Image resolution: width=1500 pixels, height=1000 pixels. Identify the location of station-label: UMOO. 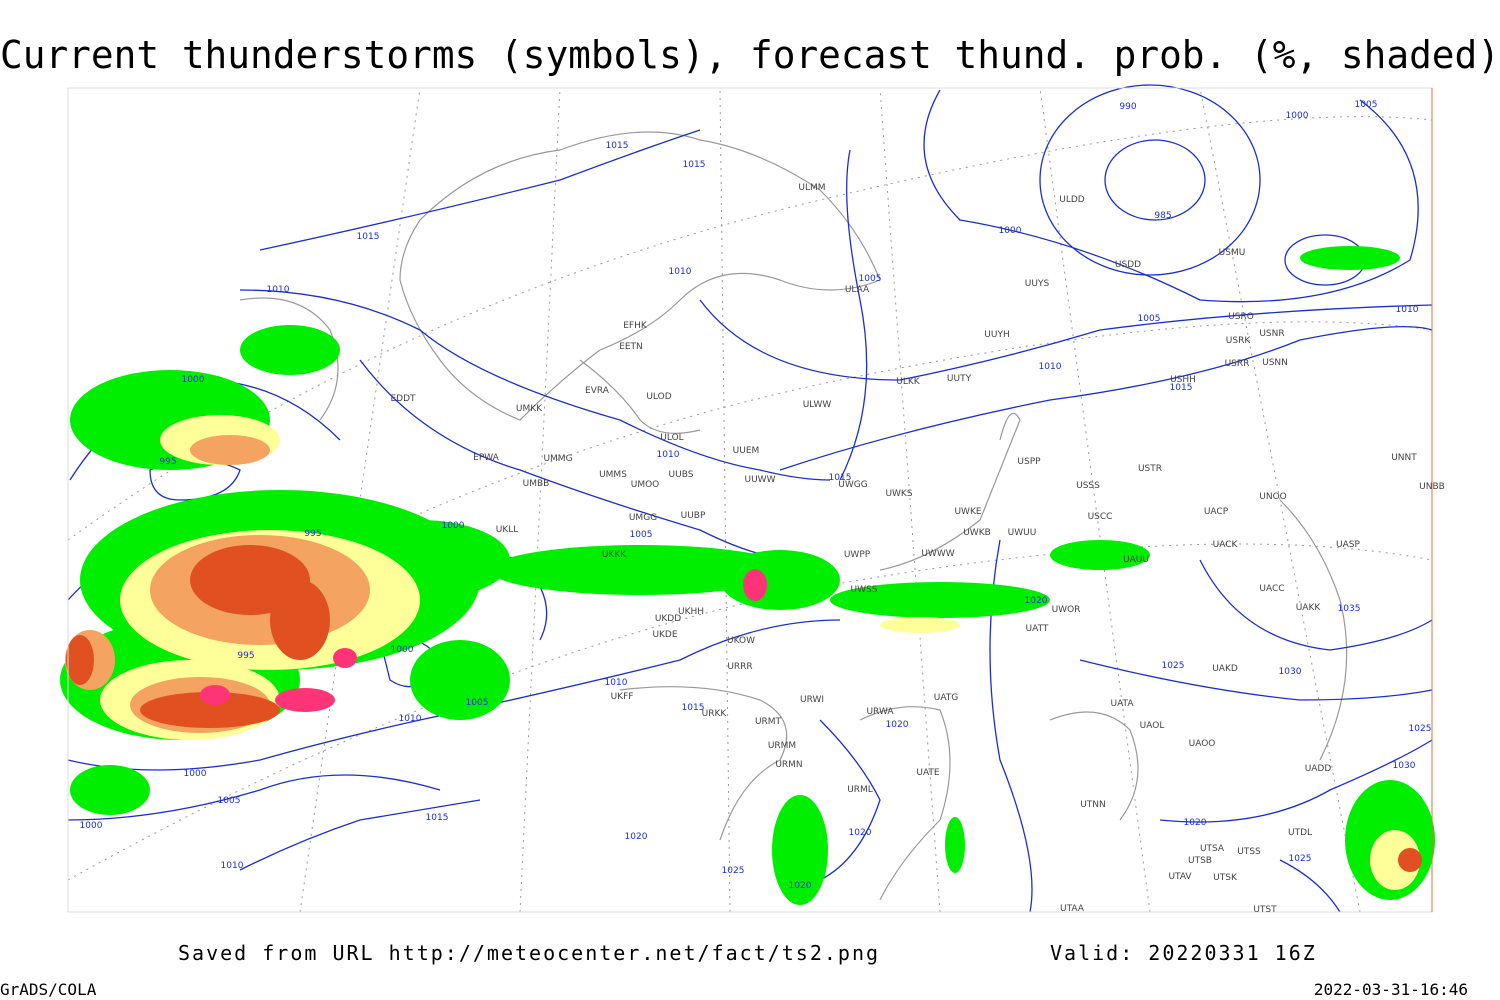
(645, 485).